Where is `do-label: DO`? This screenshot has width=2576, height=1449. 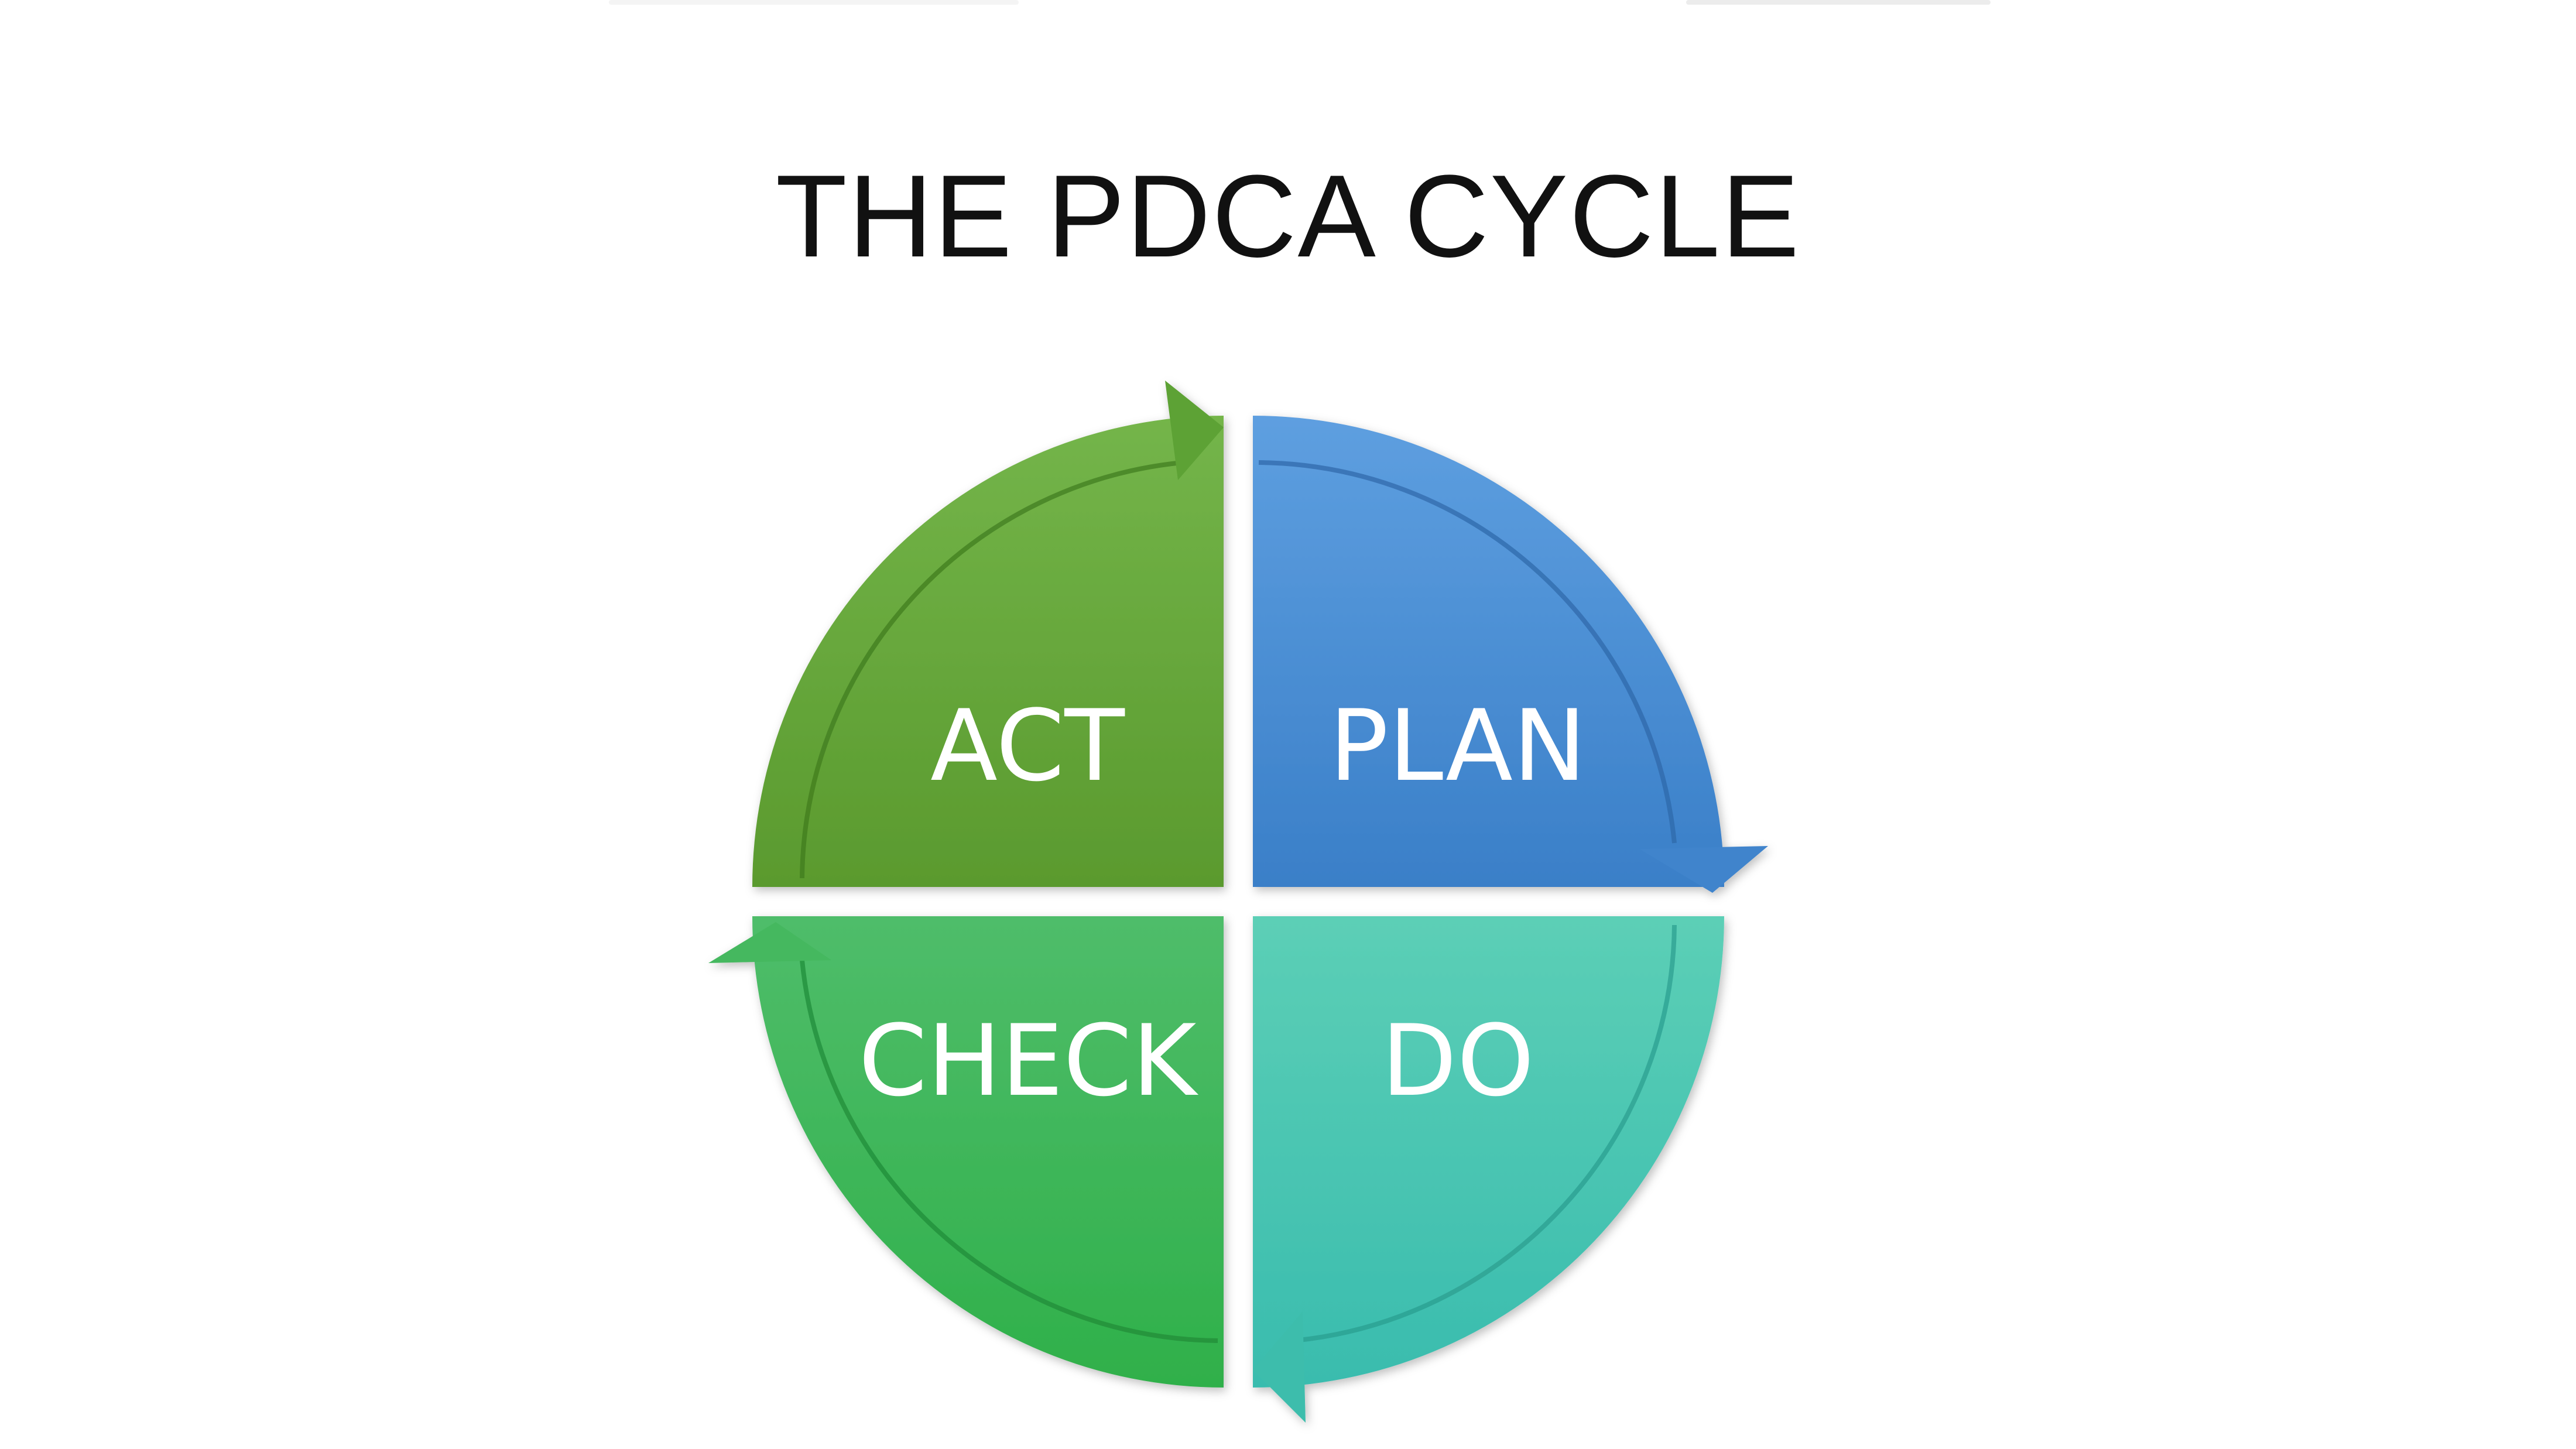
do-label: DO is located at coordinates (1457, 1060).